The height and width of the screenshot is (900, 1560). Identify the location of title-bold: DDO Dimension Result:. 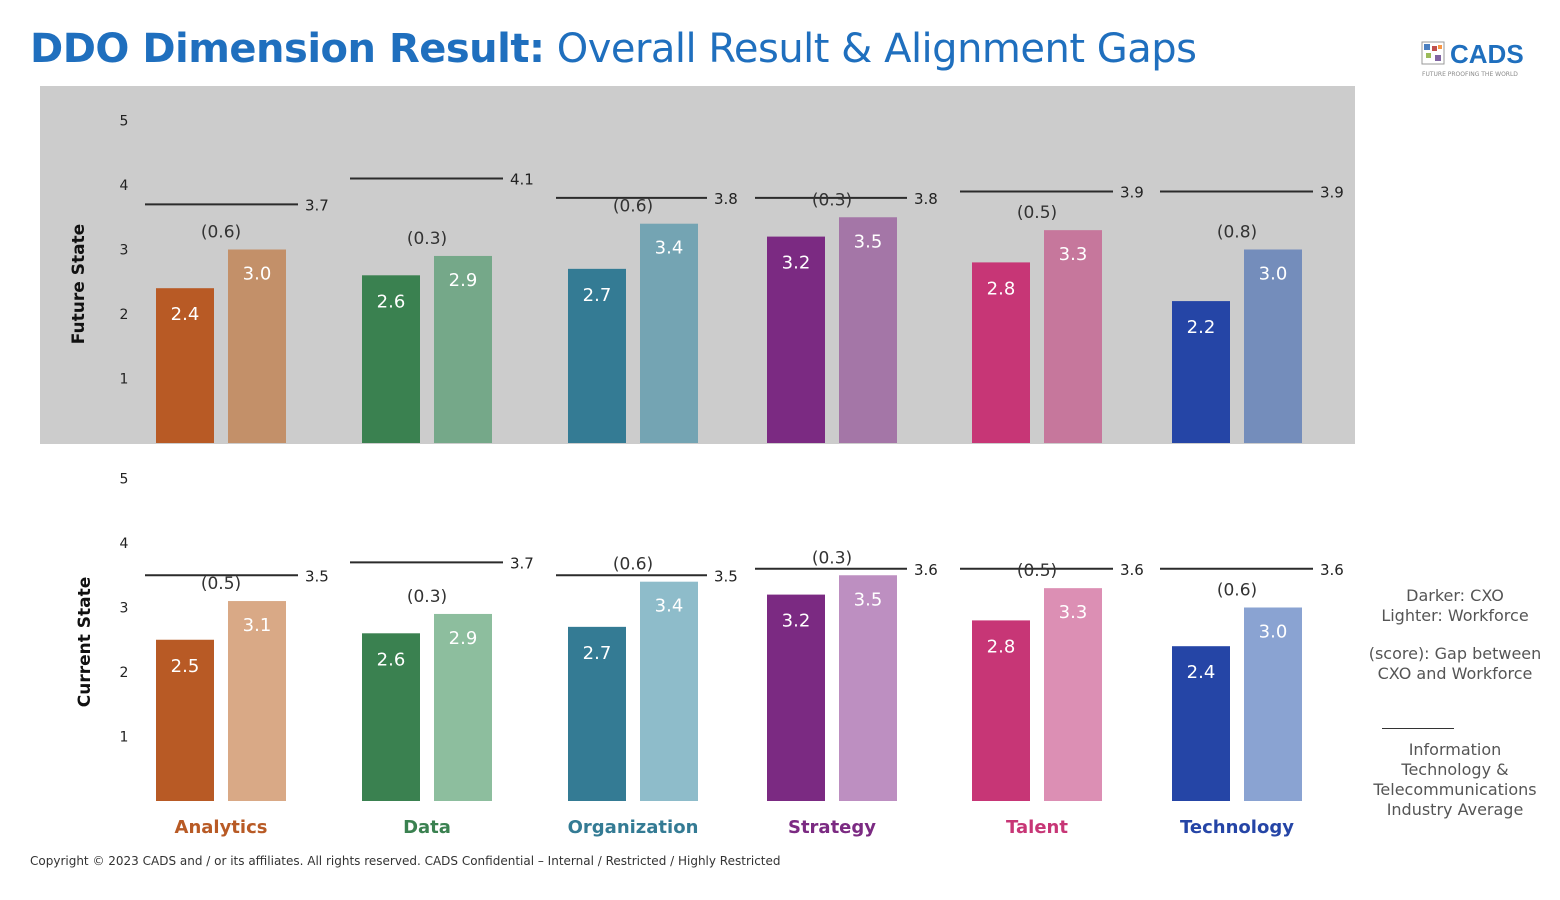
(287, 49).